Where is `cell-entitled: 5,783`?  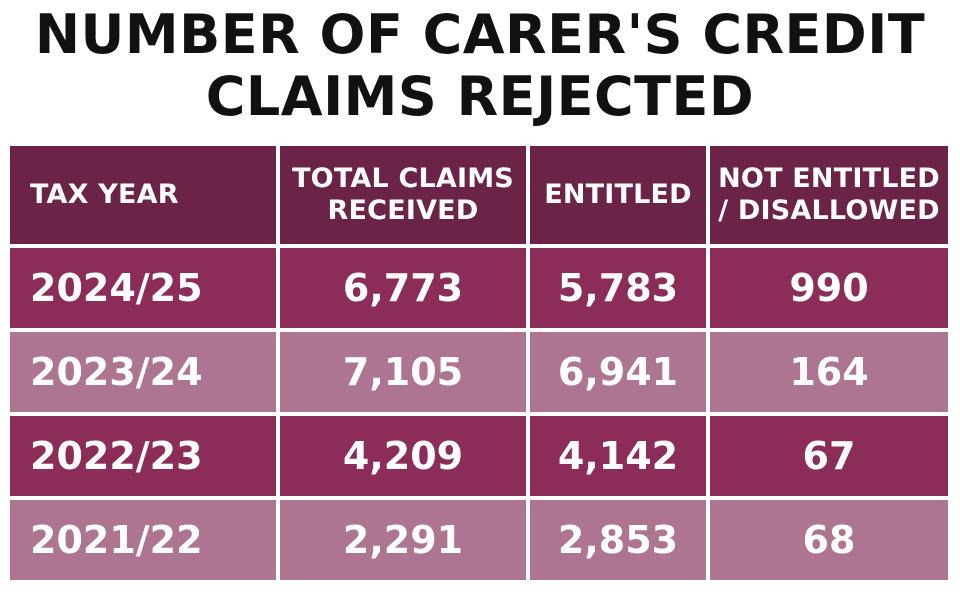 cell-entitled: 5,783 is located at coordinates (618, 288).